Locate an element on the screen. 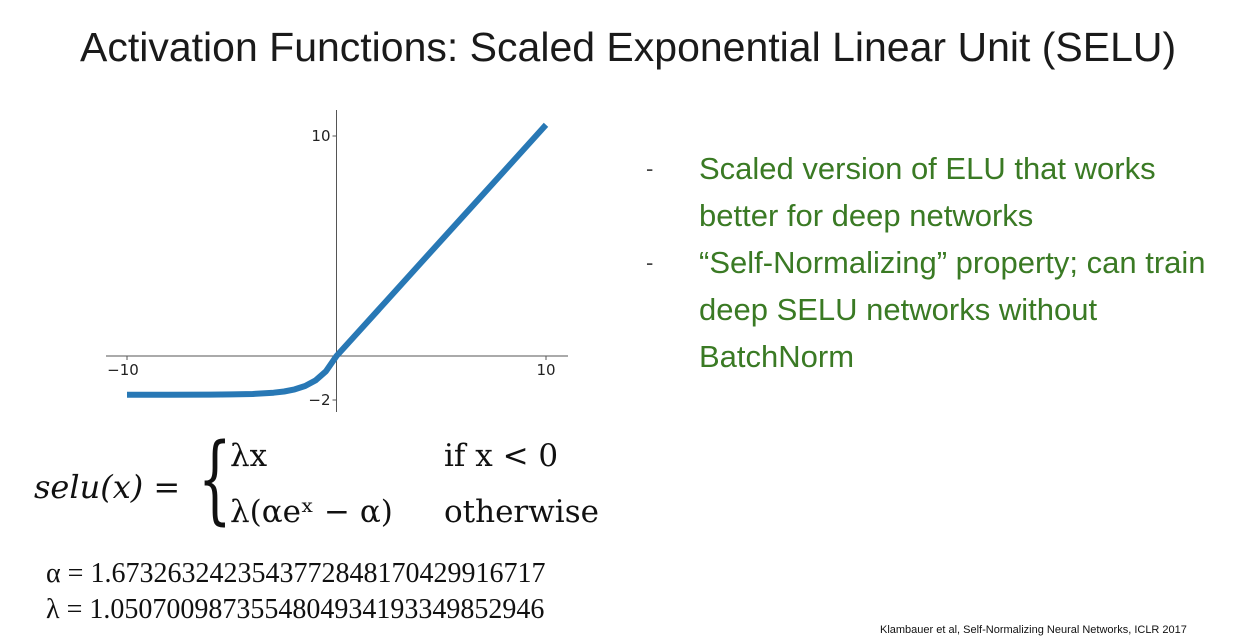 The image size is (1234, 638). formula-lhs-text: selu(x) is located at coordinates (89, 487).